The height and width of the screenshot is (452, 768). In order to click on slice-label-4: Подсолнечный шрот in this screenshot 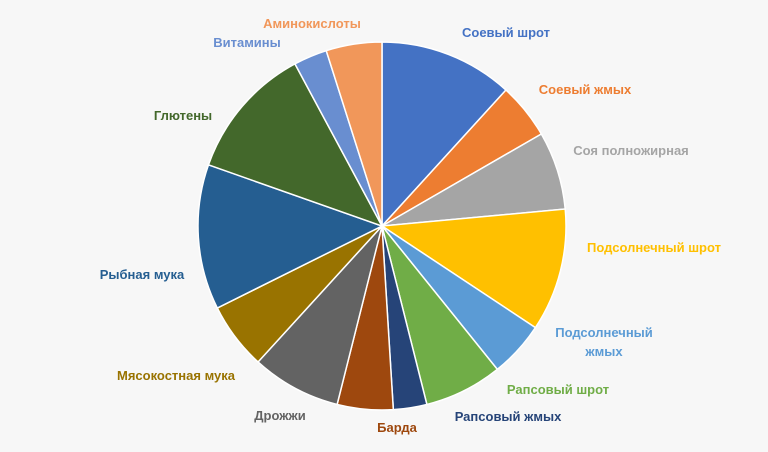, I will do `click(654, 247)`.